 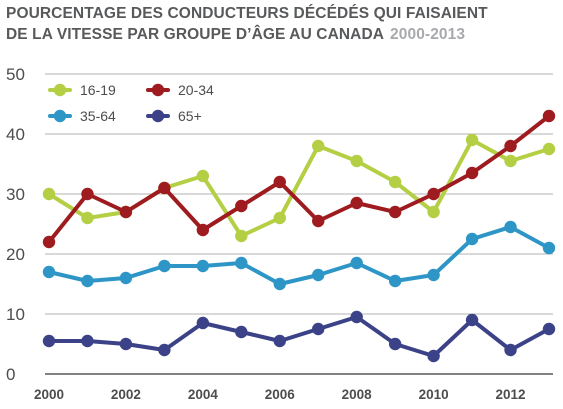 I want to click on x-tick-label: 2002, so click(x=126, y=394).